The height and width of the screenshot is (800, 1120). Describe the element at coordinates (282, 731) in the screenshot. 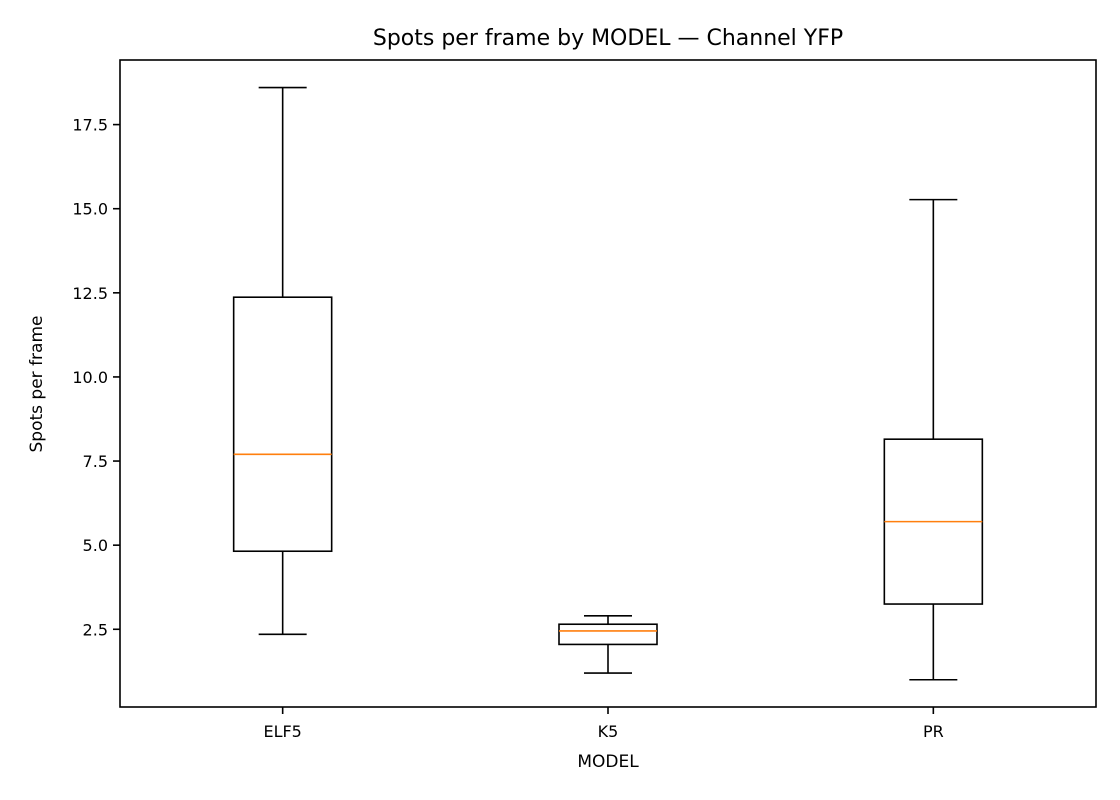

I see `x-tick-label: ELF5` at that location.